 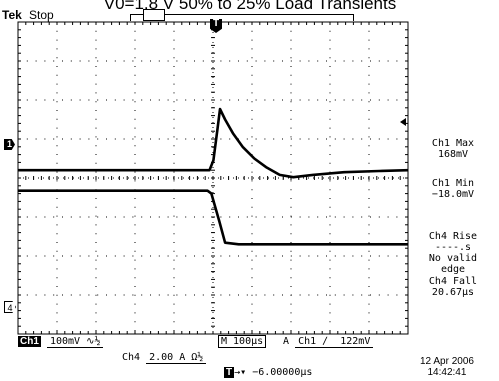 What do you see at coordinates (213, 143) in the screenshot?
I see `ch1-trace` at bounding box center [213, 143].